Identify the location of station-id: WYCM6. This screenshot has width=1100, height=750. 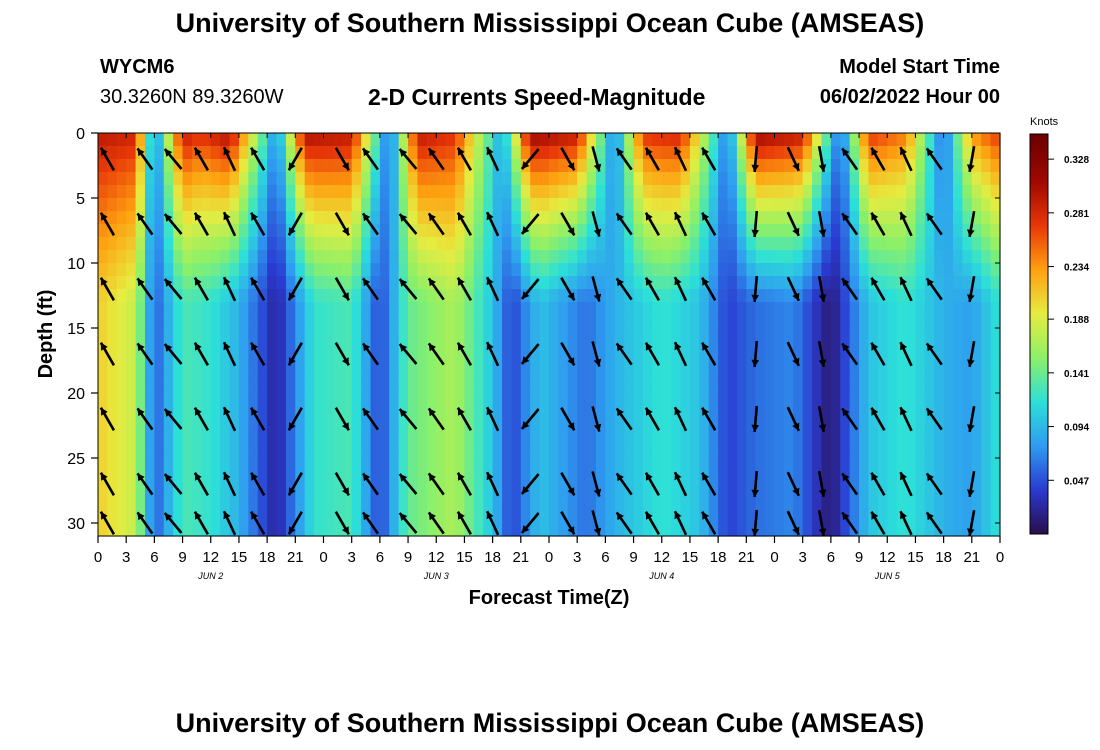
(137, 67).